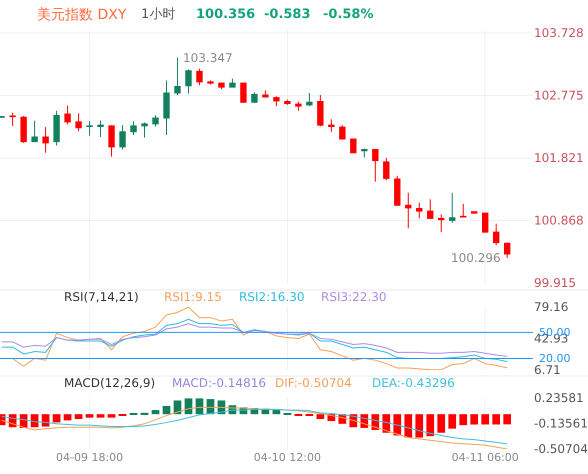 The width and height of the screenshot is (588, 474). What do you see at coordinates (559, 398) in the screenshot?
I see `y-tick-label: 0.23581` at bounding box center [559, 398].